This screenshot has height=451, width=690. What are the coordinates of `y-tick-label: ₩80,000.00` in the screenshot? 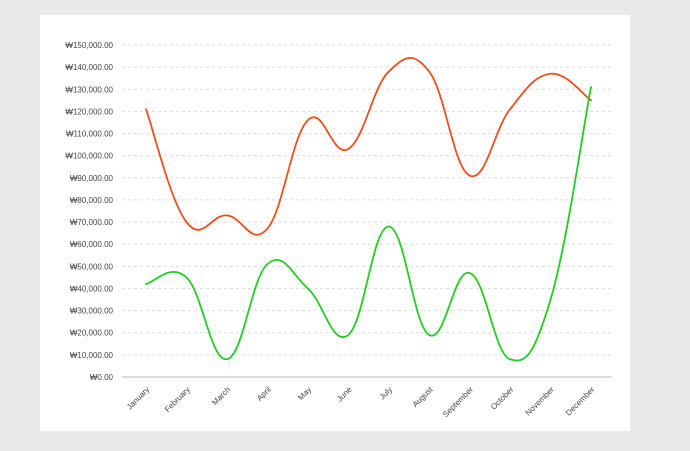 It's located at (92, 200).